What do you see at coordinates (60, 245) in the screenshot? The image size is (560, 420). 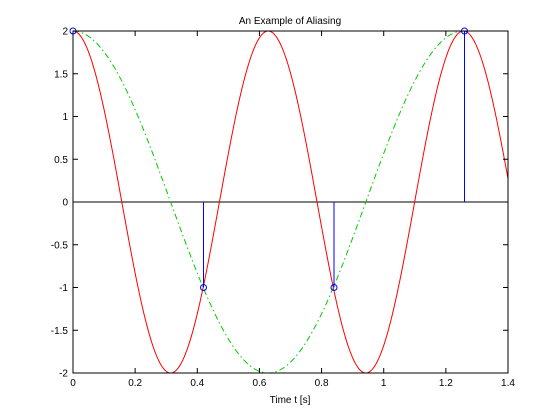 I see `y-tick-label: -0.5` at bounding box center [60, 245].